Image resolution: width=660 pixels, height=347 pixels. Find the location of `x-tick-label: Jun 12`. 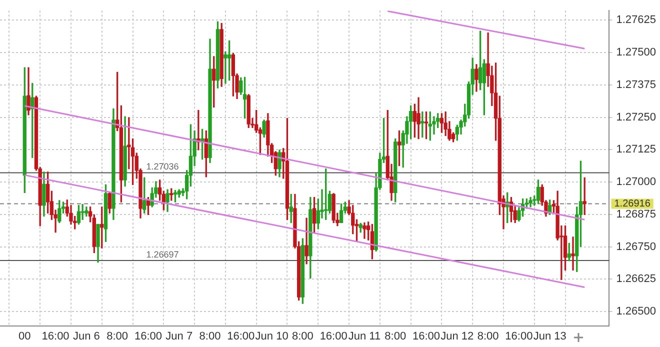

x-tick-label: Jun 12 is located at coordinates (457, 336).